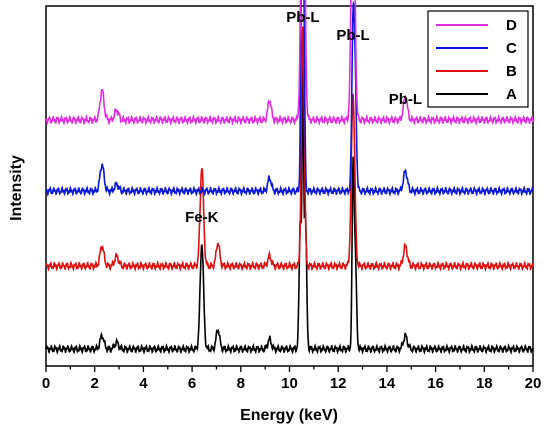 The image size is (550, 433). I want to click on legend-label-b: B, so click(511, 71).